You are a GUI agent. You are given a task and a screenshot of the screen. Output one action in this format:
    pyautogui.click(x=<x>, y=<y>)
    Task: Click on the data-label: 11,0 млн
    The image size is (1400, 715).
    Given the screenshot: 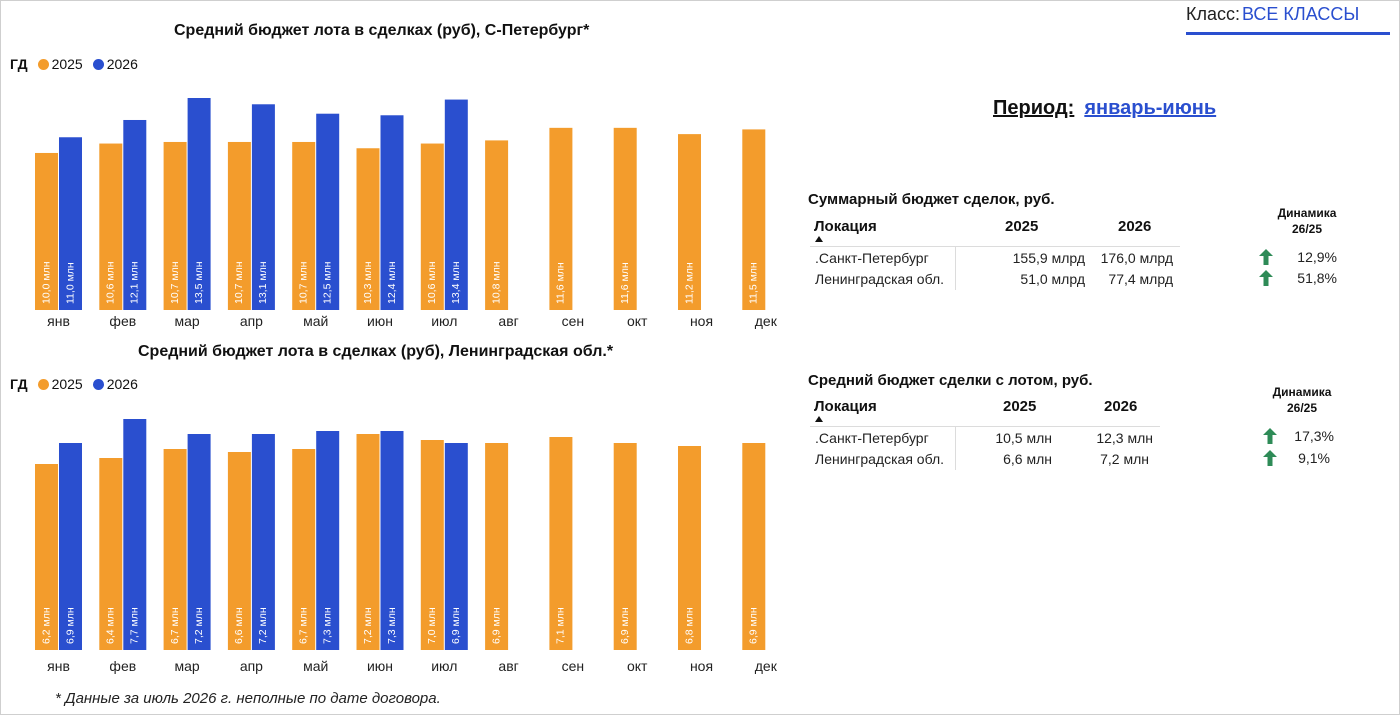 What is the action you would take?
    pyautogui.click(x=70, y=283)
    